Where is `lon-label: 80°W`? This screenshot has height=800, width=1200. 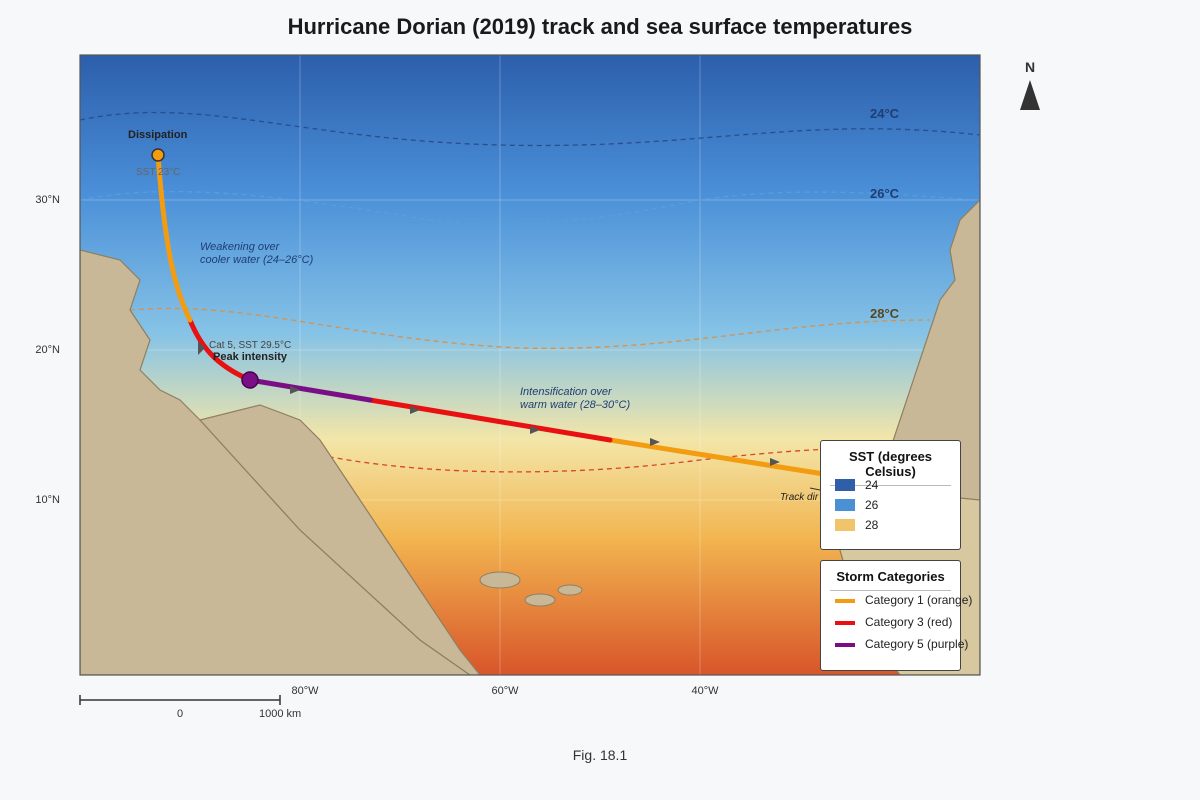
lon-label: 80°W is located at coordinates (305, 691).